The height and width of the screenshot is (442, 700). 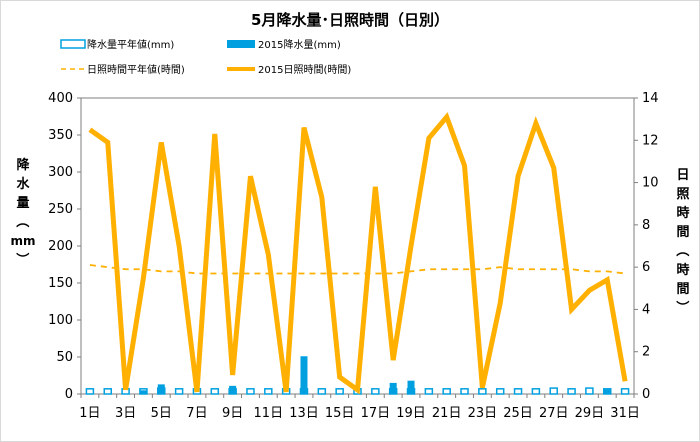 What do you see at coordinates (69, 394) in the screenshot?
I see `y-left-tick-label: 0` at bounding box center [69, 394].